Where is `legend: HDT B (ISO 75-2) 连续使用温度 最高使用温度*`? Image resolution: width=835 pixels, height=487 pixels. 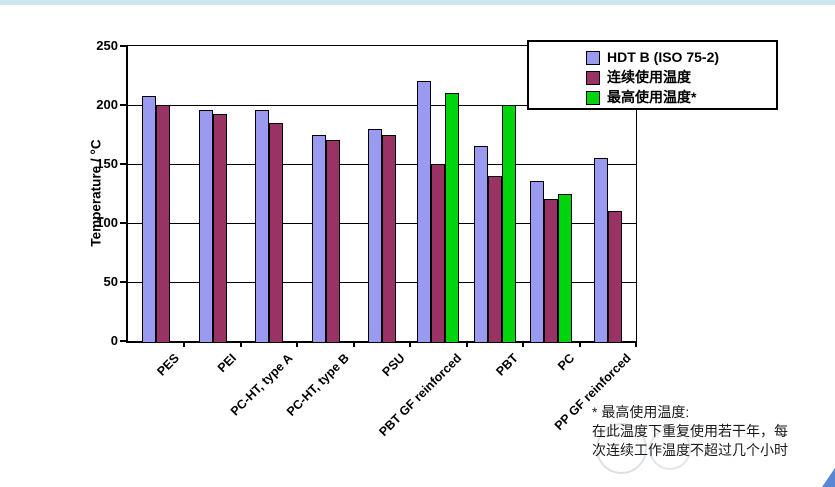 legend: HDT B (ISO 75-2) 连续使用温度 最高使用温度* is located at coordinates (652, 75).